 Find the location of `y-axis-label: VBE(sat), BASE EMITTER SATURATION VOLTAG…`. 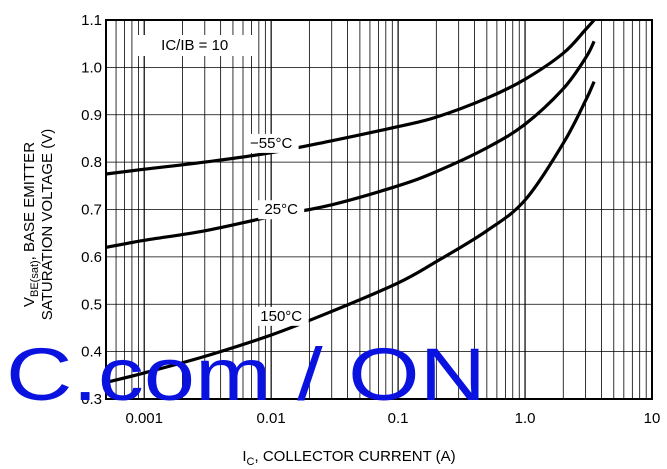

y-axis-label: VBE(sat), BASE EMITTER SATURATION VOLTAG… is located at coordinates (38, 224).